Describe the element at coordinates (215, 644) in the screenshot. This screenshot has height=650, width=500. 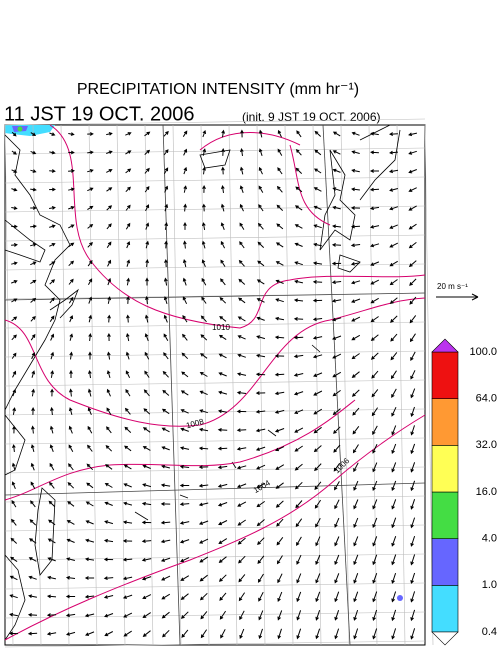
I see `grid-line` at that location.